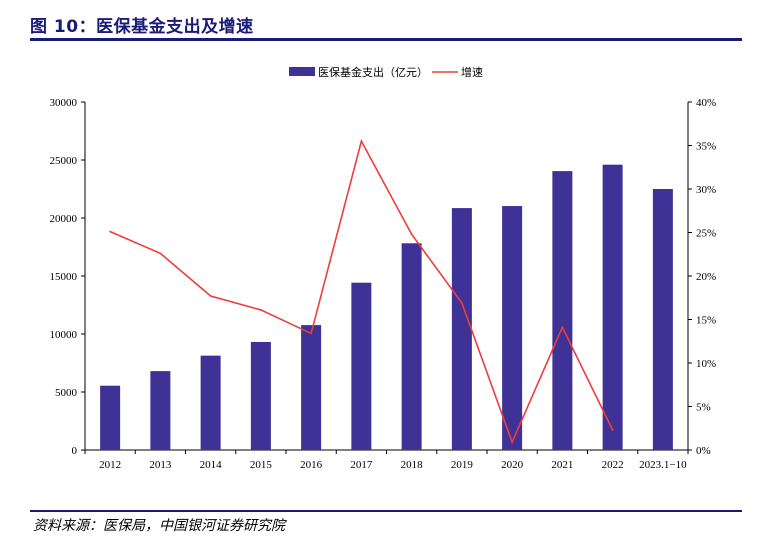 The width and height of the screenshot is (771, 547). I want to click on source-note: 资料来源：医保局，中国银河证券研究院, so click(159, 526).